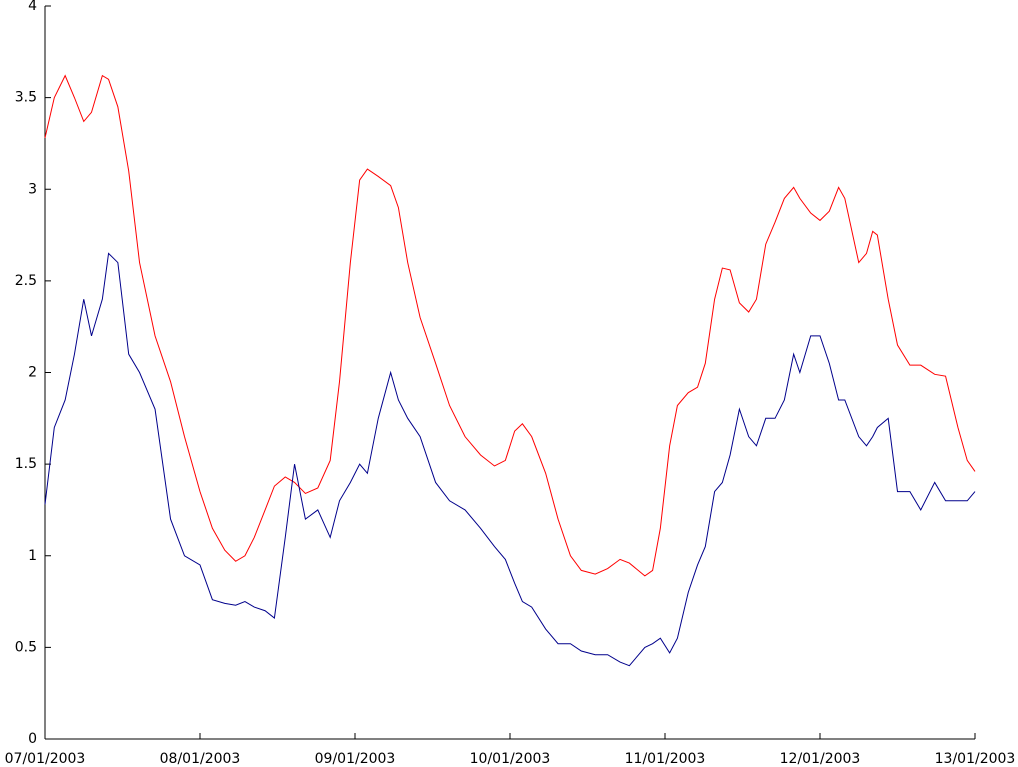  Describe the element at coordinates (820, 759) in the screenshot. I see `x-tick-label: 12/01/2003` at that location.